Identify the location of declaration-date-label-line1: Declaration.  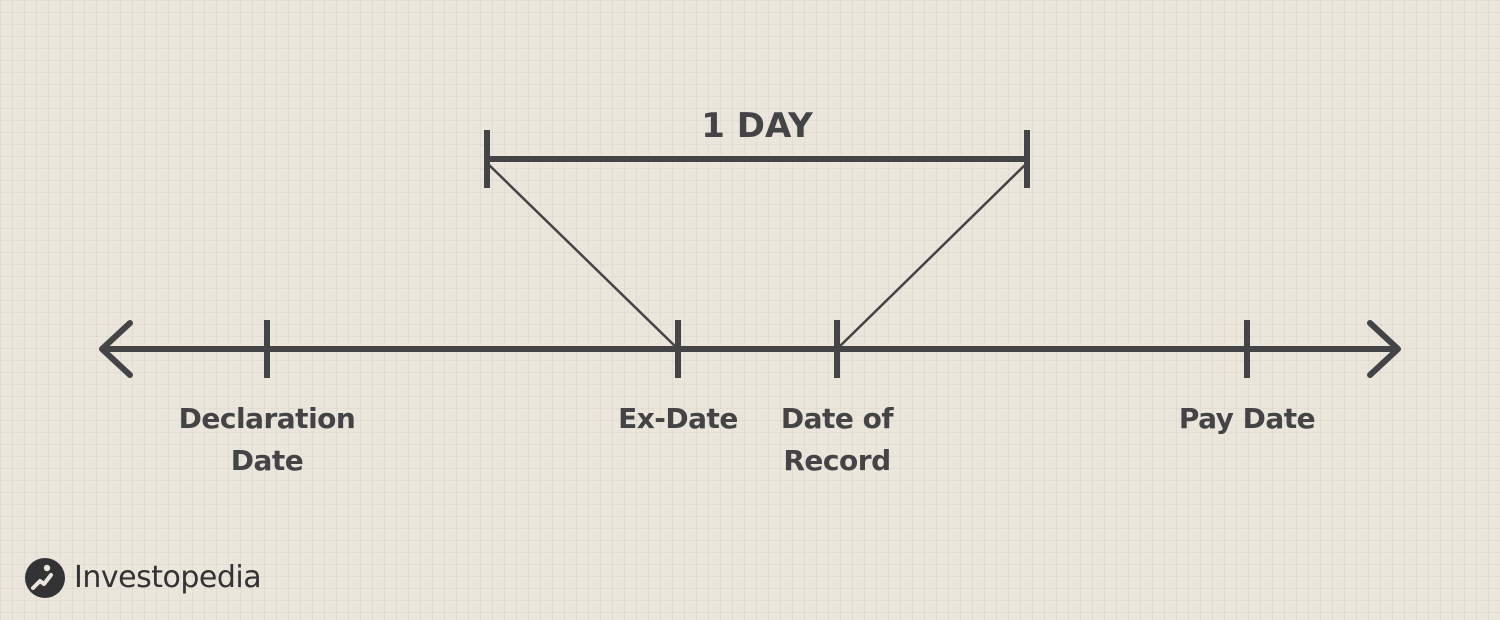
(267, 418).